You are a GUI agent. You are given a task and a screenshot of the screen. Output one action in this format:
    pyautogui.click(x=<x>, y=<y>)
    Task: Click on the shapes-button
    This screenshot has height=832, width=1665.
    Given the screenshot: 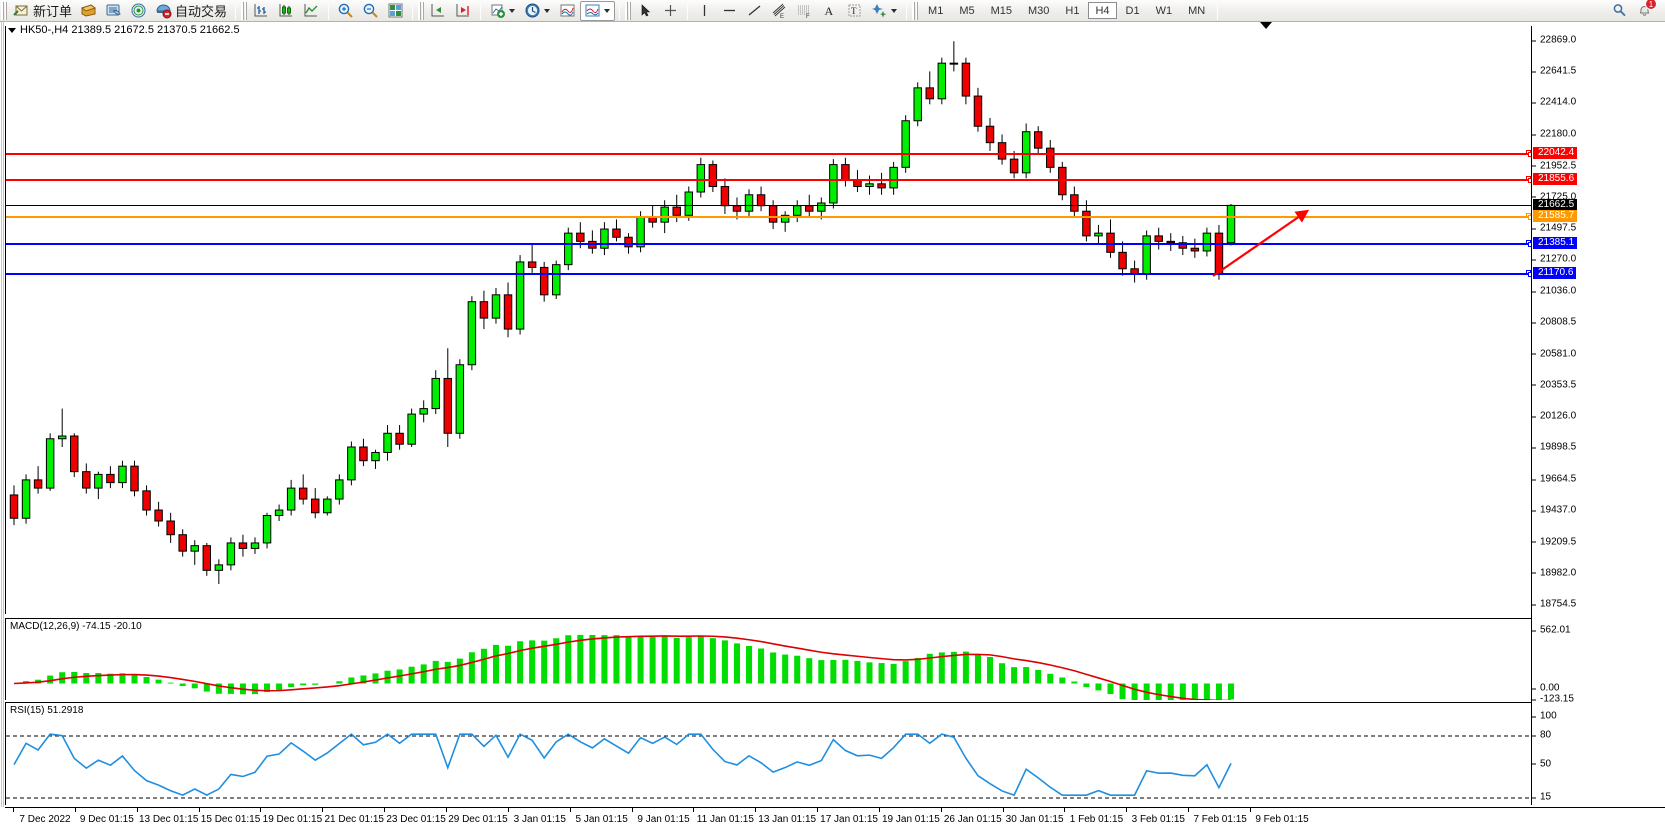 What is the action you would take?
    pyautogui.click(x=884, y=11)
    